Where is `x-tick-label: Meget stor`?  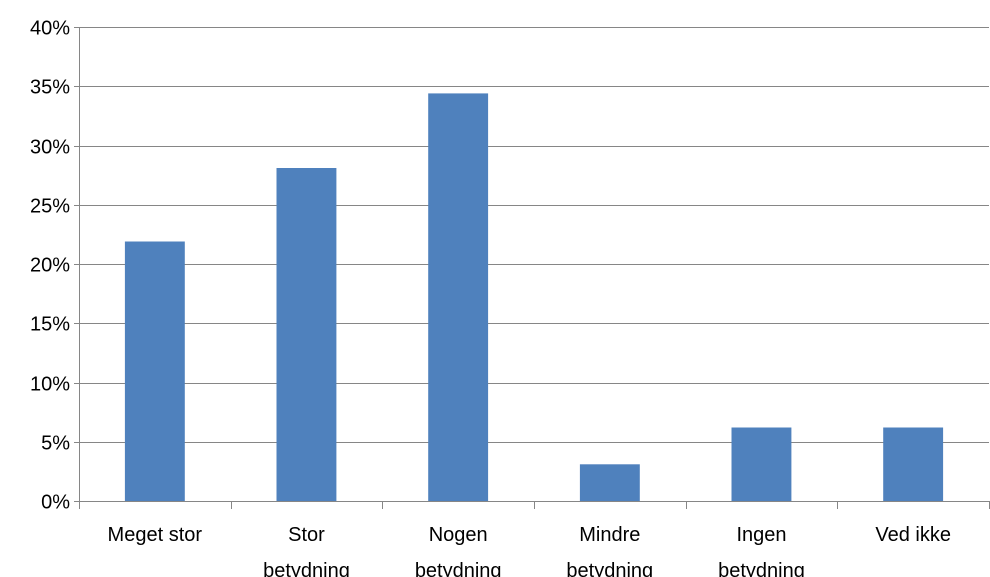
x-tick-label: Meget stor is located at coordinates (155, 535).